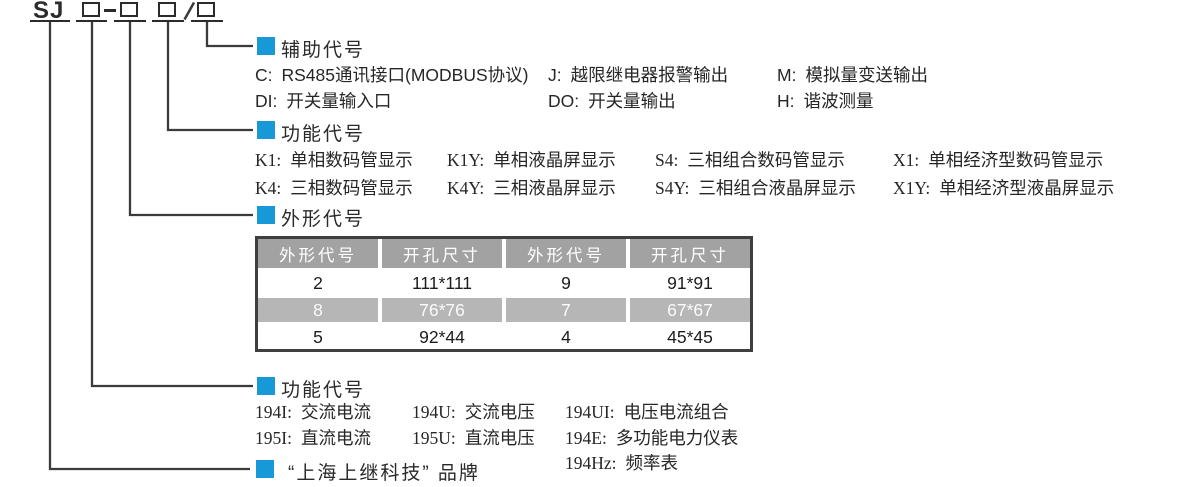  What do you see at coordinates (323, 134) in the screenshot?
I see `section-title-function-display: 功能代号` at bounding box center [323, 134].